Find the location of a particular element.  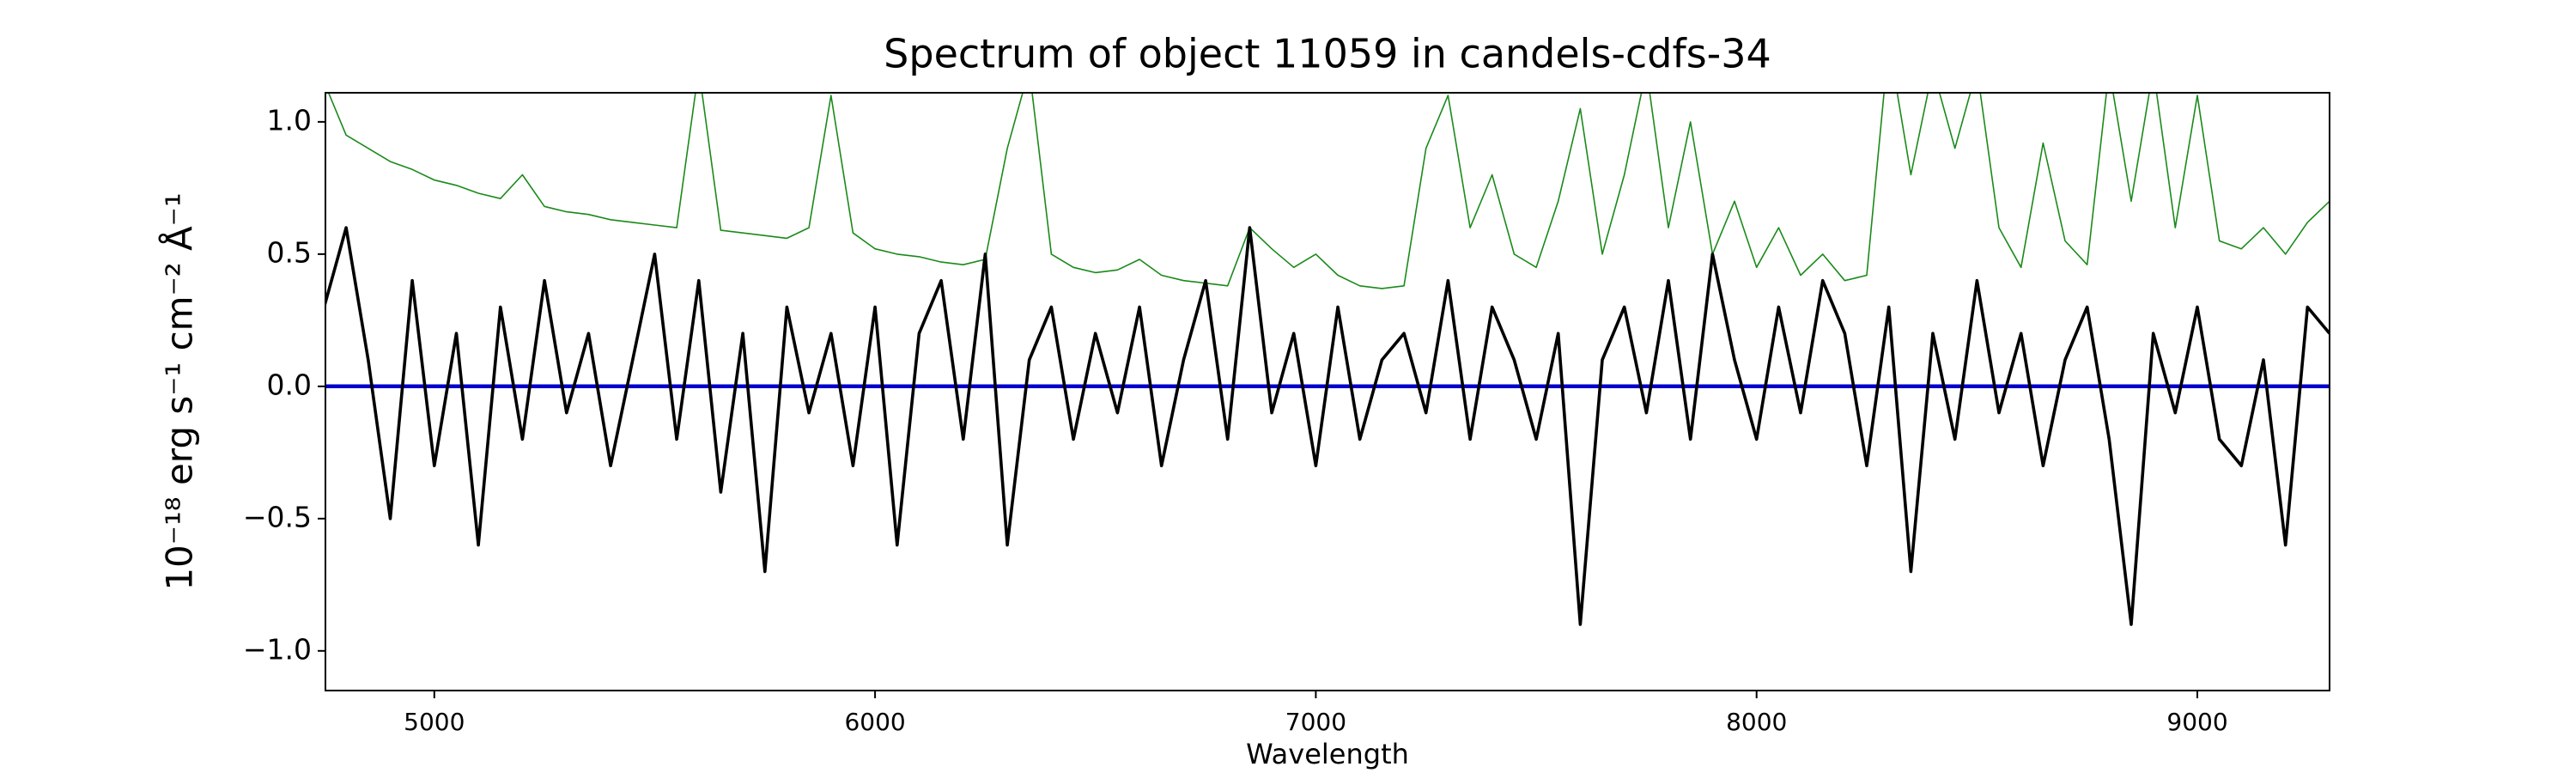

x-axis-label: Wavelength is located at coordinates (1327, 754).